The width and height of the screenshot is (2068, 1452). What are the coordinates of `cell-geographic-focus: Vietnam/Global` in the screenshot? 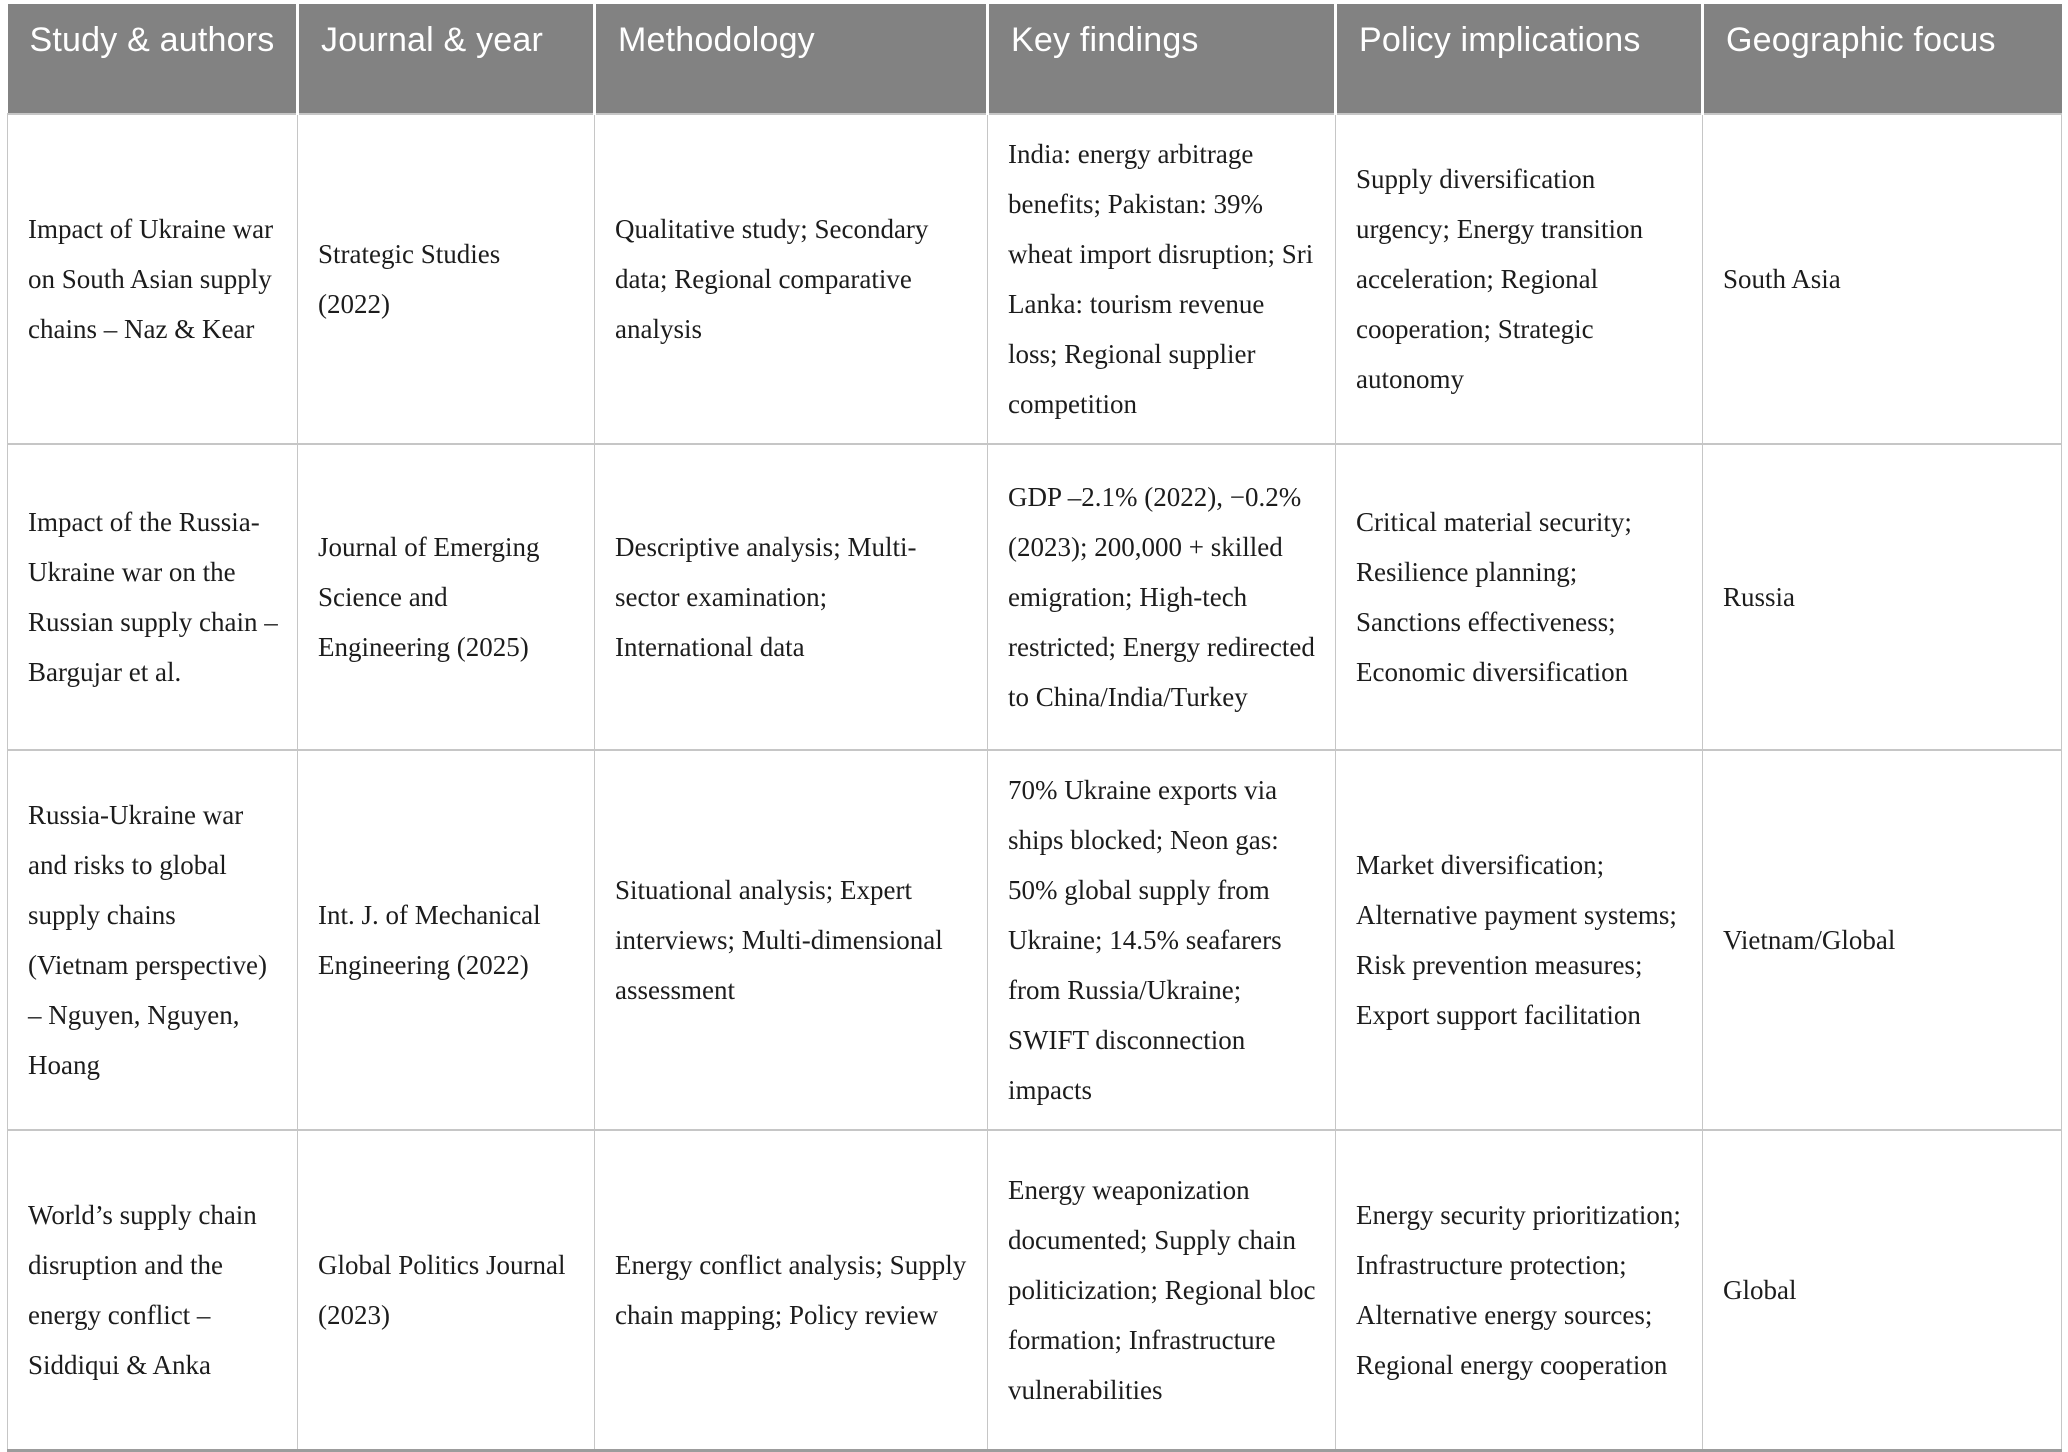 It's located at (1882, 940).